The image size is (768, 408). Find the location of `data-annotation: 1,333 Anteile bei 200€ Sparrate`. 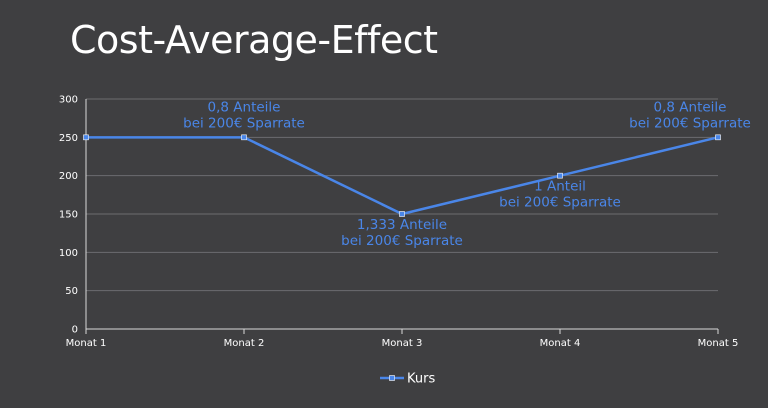

data-annotation: 1,333 Anteile bei 200€ Sparrate is located at coordinates (402, 233).